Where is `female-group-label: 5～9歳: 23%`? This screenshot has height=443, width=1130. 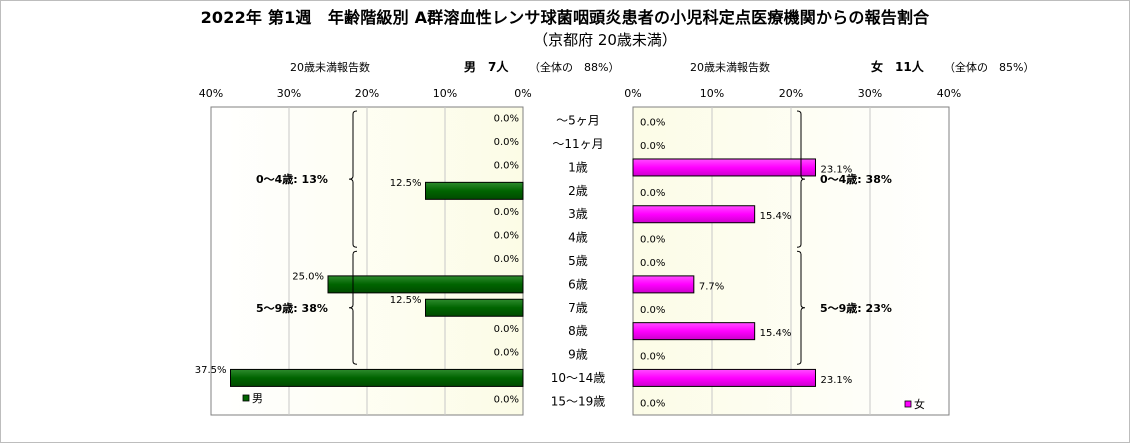 female-group-label: 5～9歳: 23% is located at coordinates (856, 308).